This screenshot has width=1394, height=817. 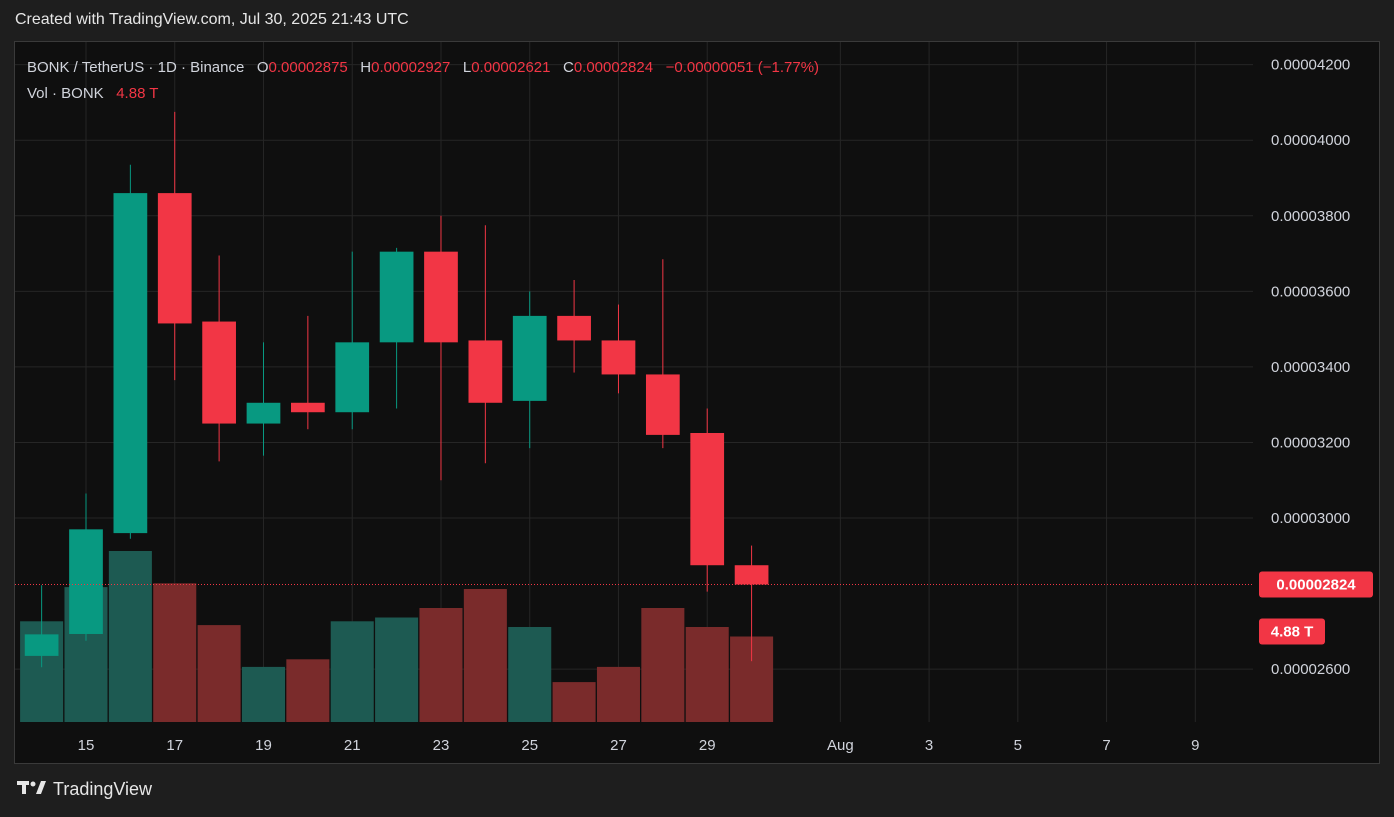 I want to click on x-tick-label: 29, so click(x=707, y=745).